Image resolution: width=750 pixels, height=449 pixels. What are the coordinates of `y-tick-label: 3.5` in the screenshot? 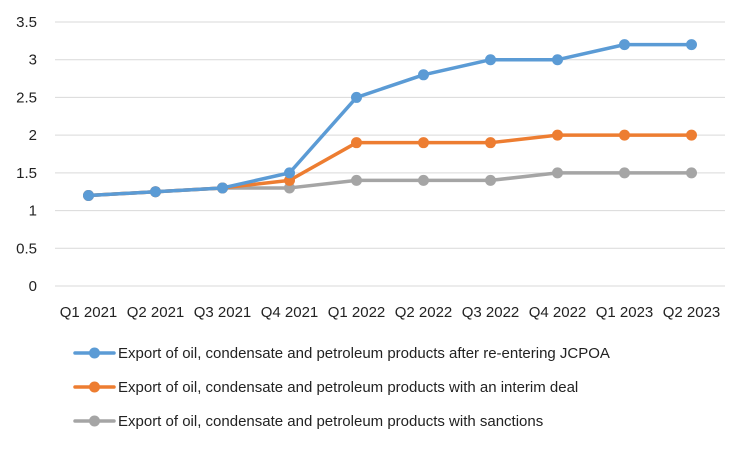 It's located at (26, 22).